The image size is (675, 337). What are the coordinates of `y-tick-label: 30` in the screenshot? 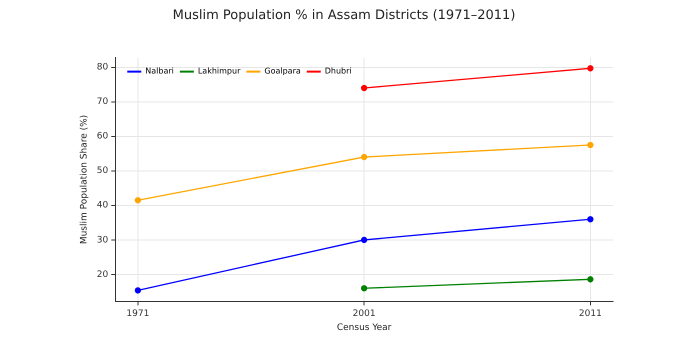 It's located at (102, 240).